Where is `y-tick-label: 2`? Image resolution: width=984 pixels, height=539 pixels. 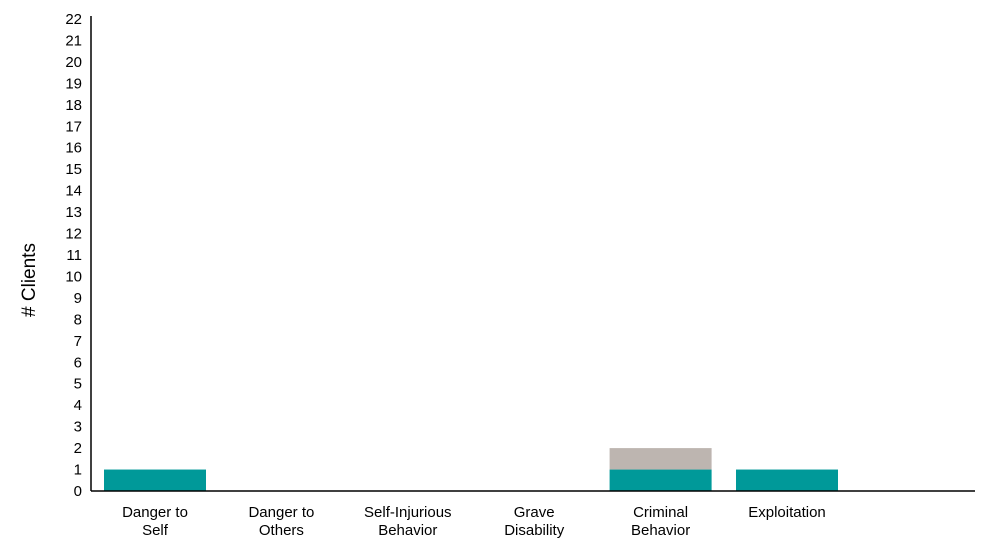
y-tick-label: 2 is located at coordinates (78, 448).